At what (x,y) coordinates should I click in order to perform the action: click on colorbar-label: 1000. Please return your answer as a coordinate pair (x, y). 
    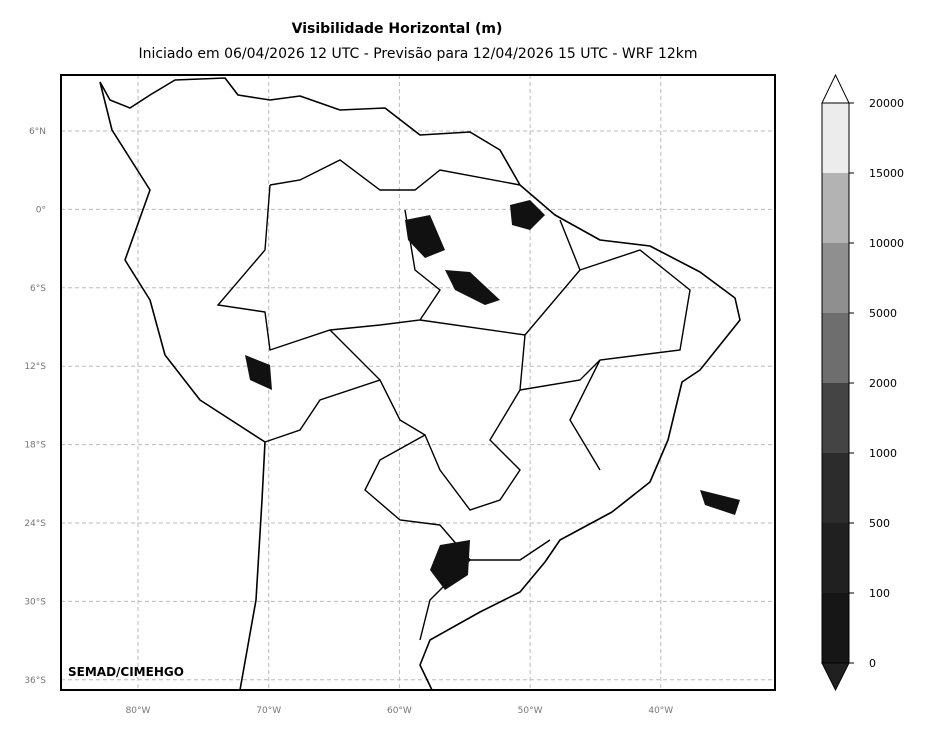
    Looking at the image, I should click on (883, 453).